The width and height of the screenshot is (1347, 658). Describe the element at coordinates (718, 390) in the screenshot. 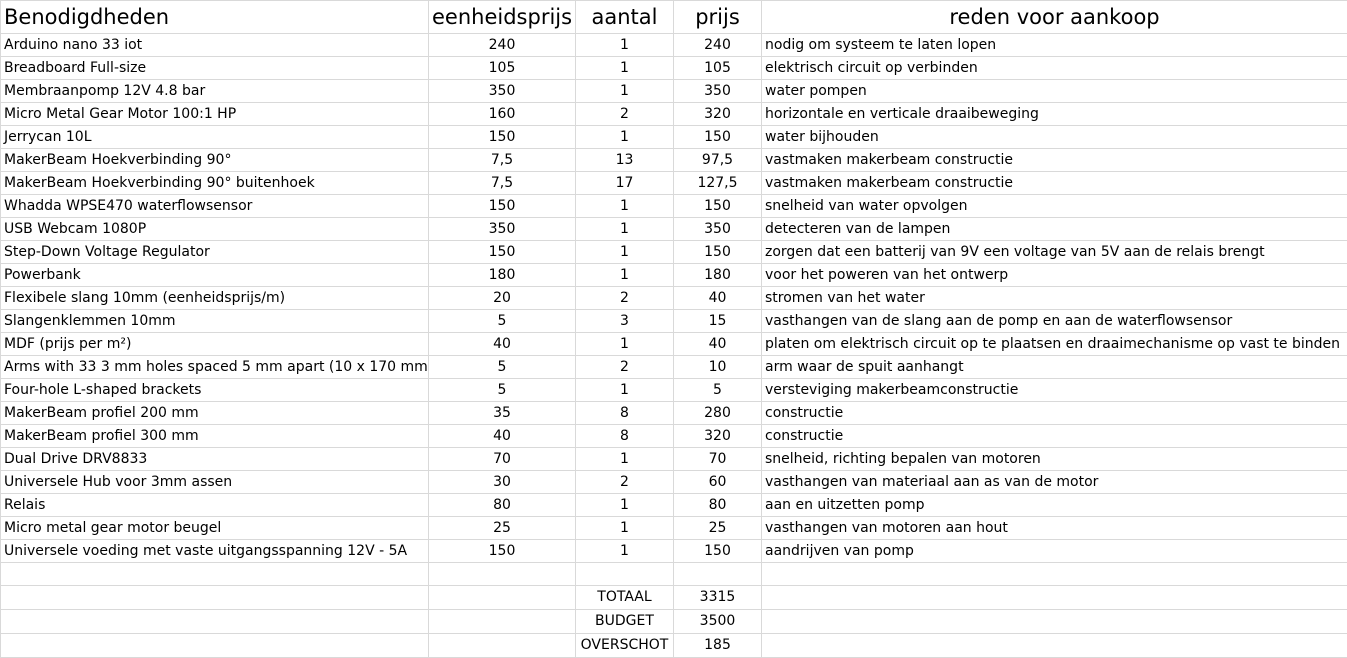

I see `cell-price: 5` at that location.